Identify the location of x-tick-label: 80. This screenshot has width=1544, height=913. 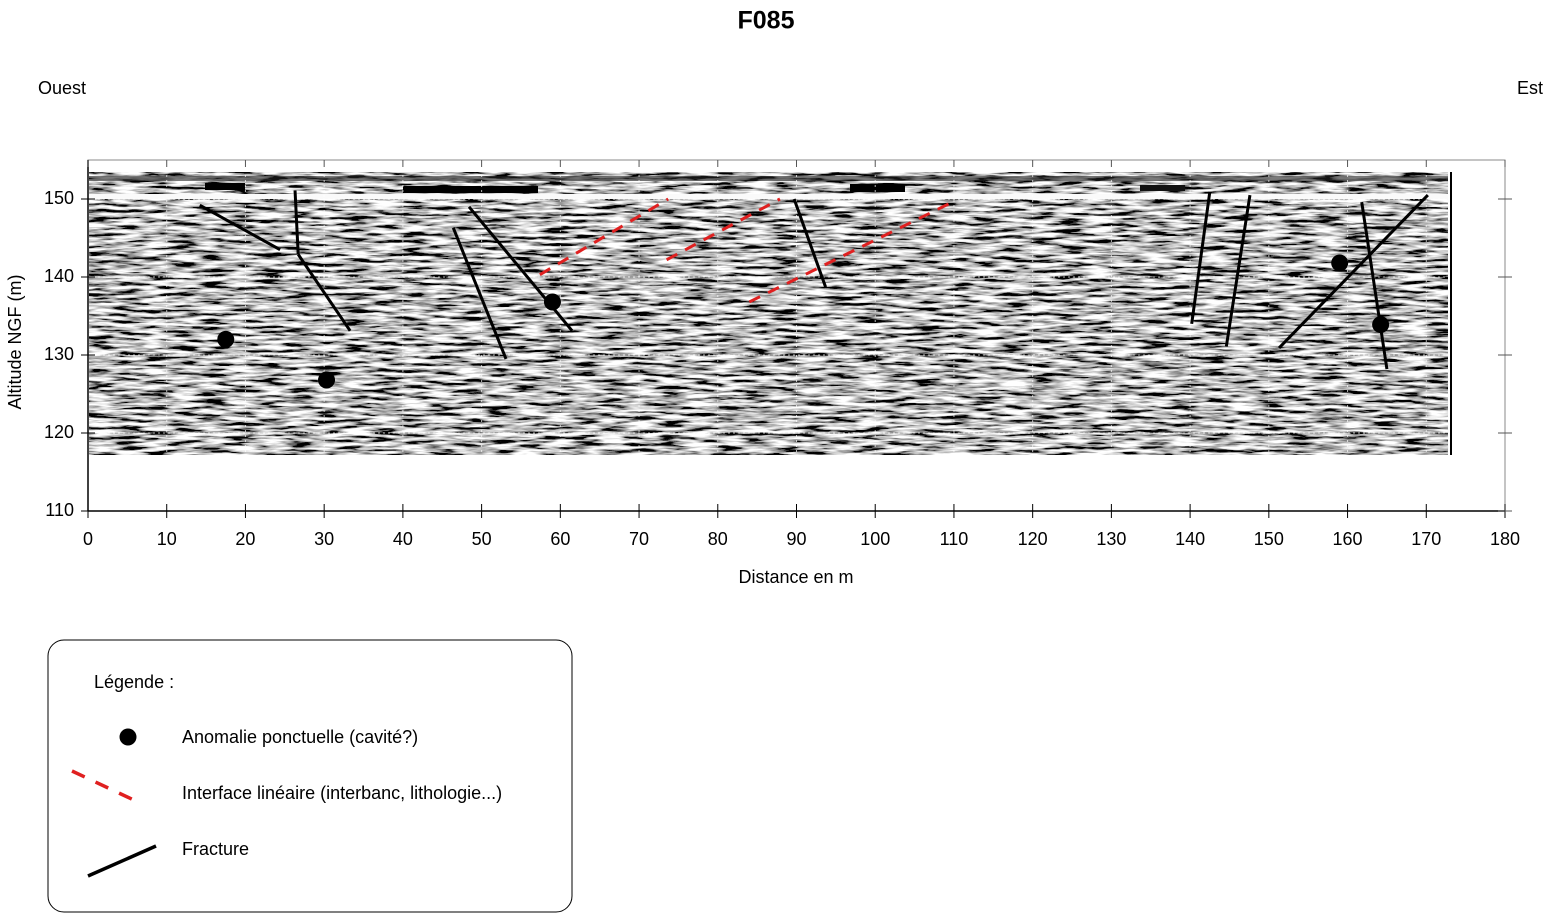
(718, 539).